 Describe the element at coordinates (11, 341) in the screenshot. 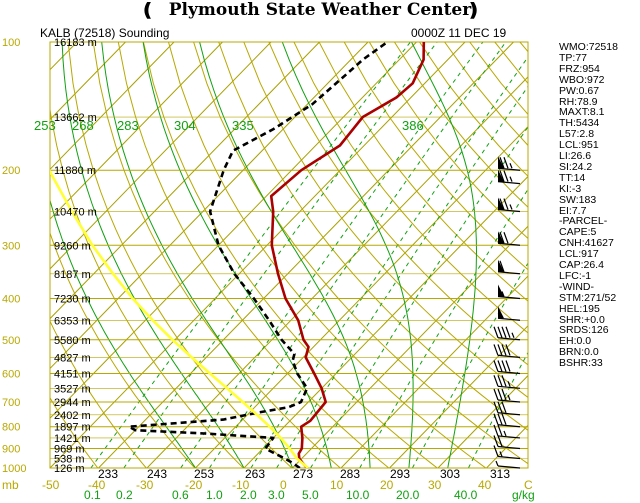

I see `pressure-label: 500` at that location.